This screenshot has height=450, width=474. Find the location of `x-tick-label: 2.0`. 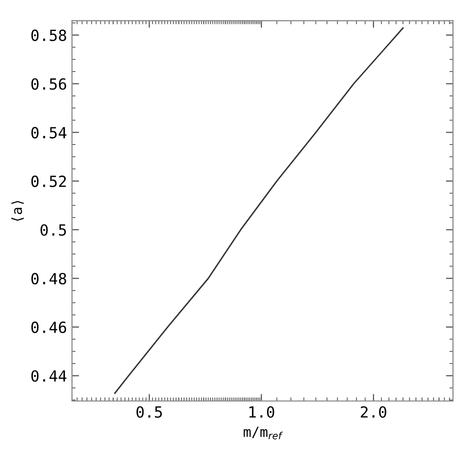

x-tick-label: 2.0 is located at coordinates (373, 412).